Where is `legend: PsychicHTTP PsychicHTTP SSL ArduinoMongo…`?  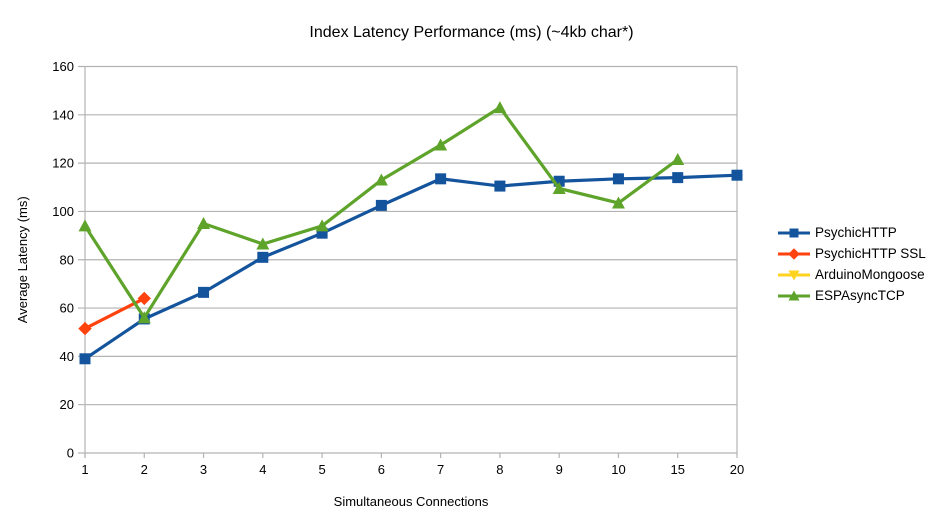 legend: PsychicHTTP PsychicHTTP SSL ArduinoMongo… is located at coordinates (851, 264).